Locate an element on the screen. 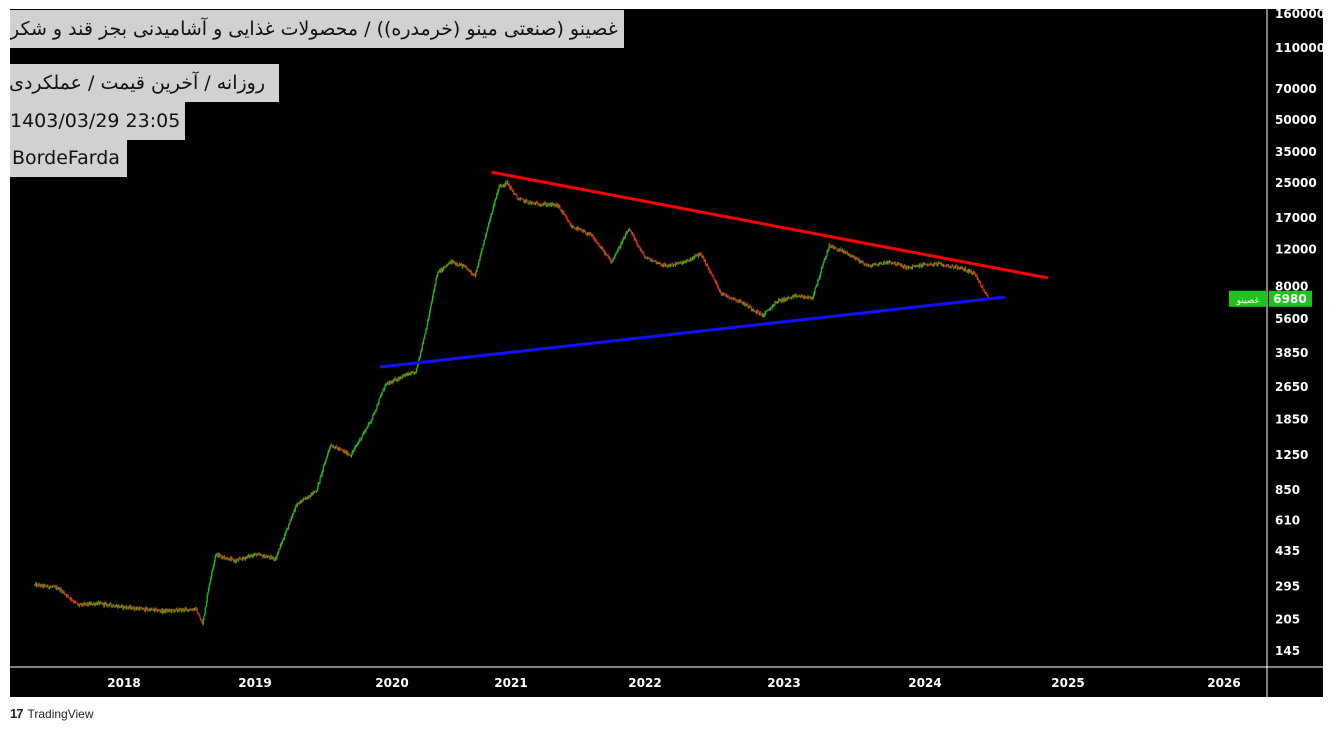  price-axis-label: 295 is located at coordinates (1287, 586).